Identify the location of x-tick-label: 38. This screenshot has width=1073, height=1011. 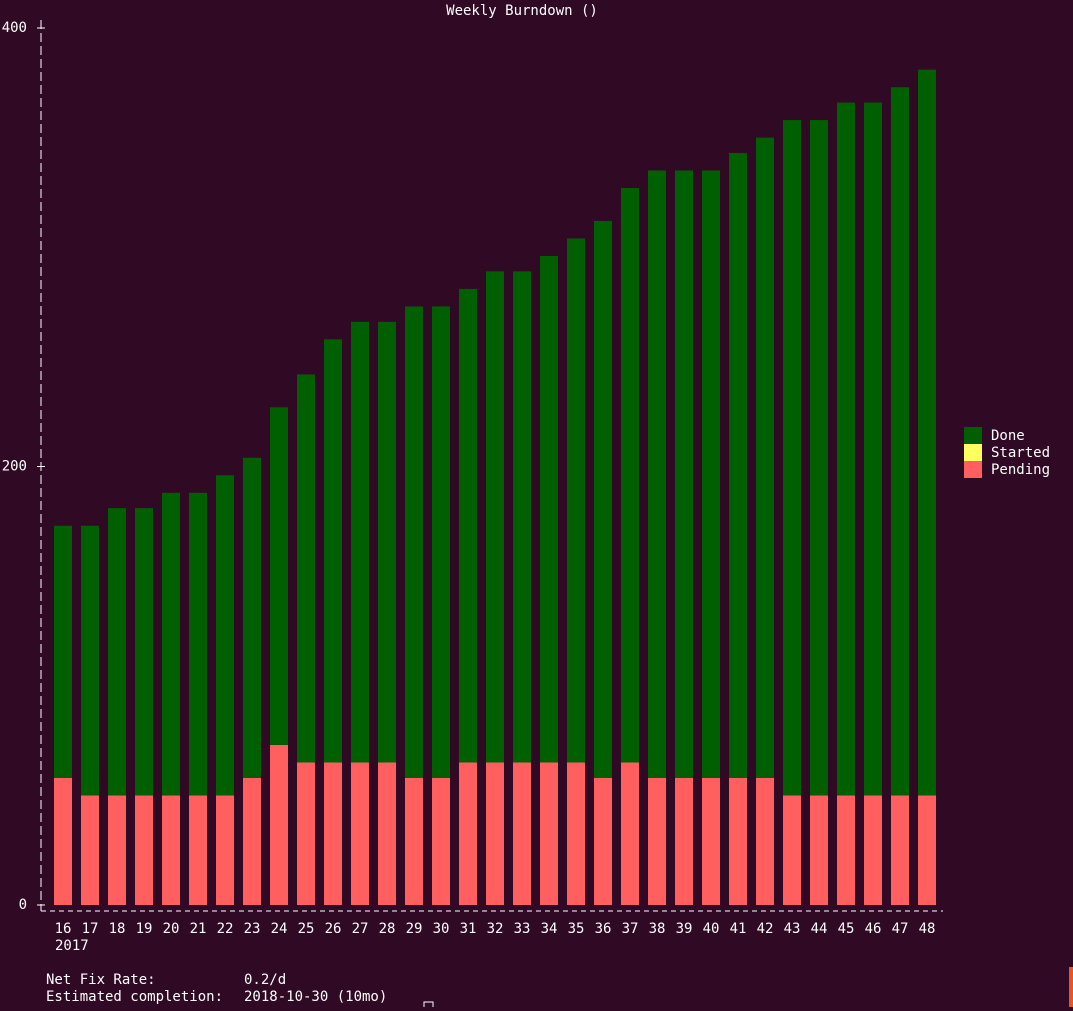
(657, 929).